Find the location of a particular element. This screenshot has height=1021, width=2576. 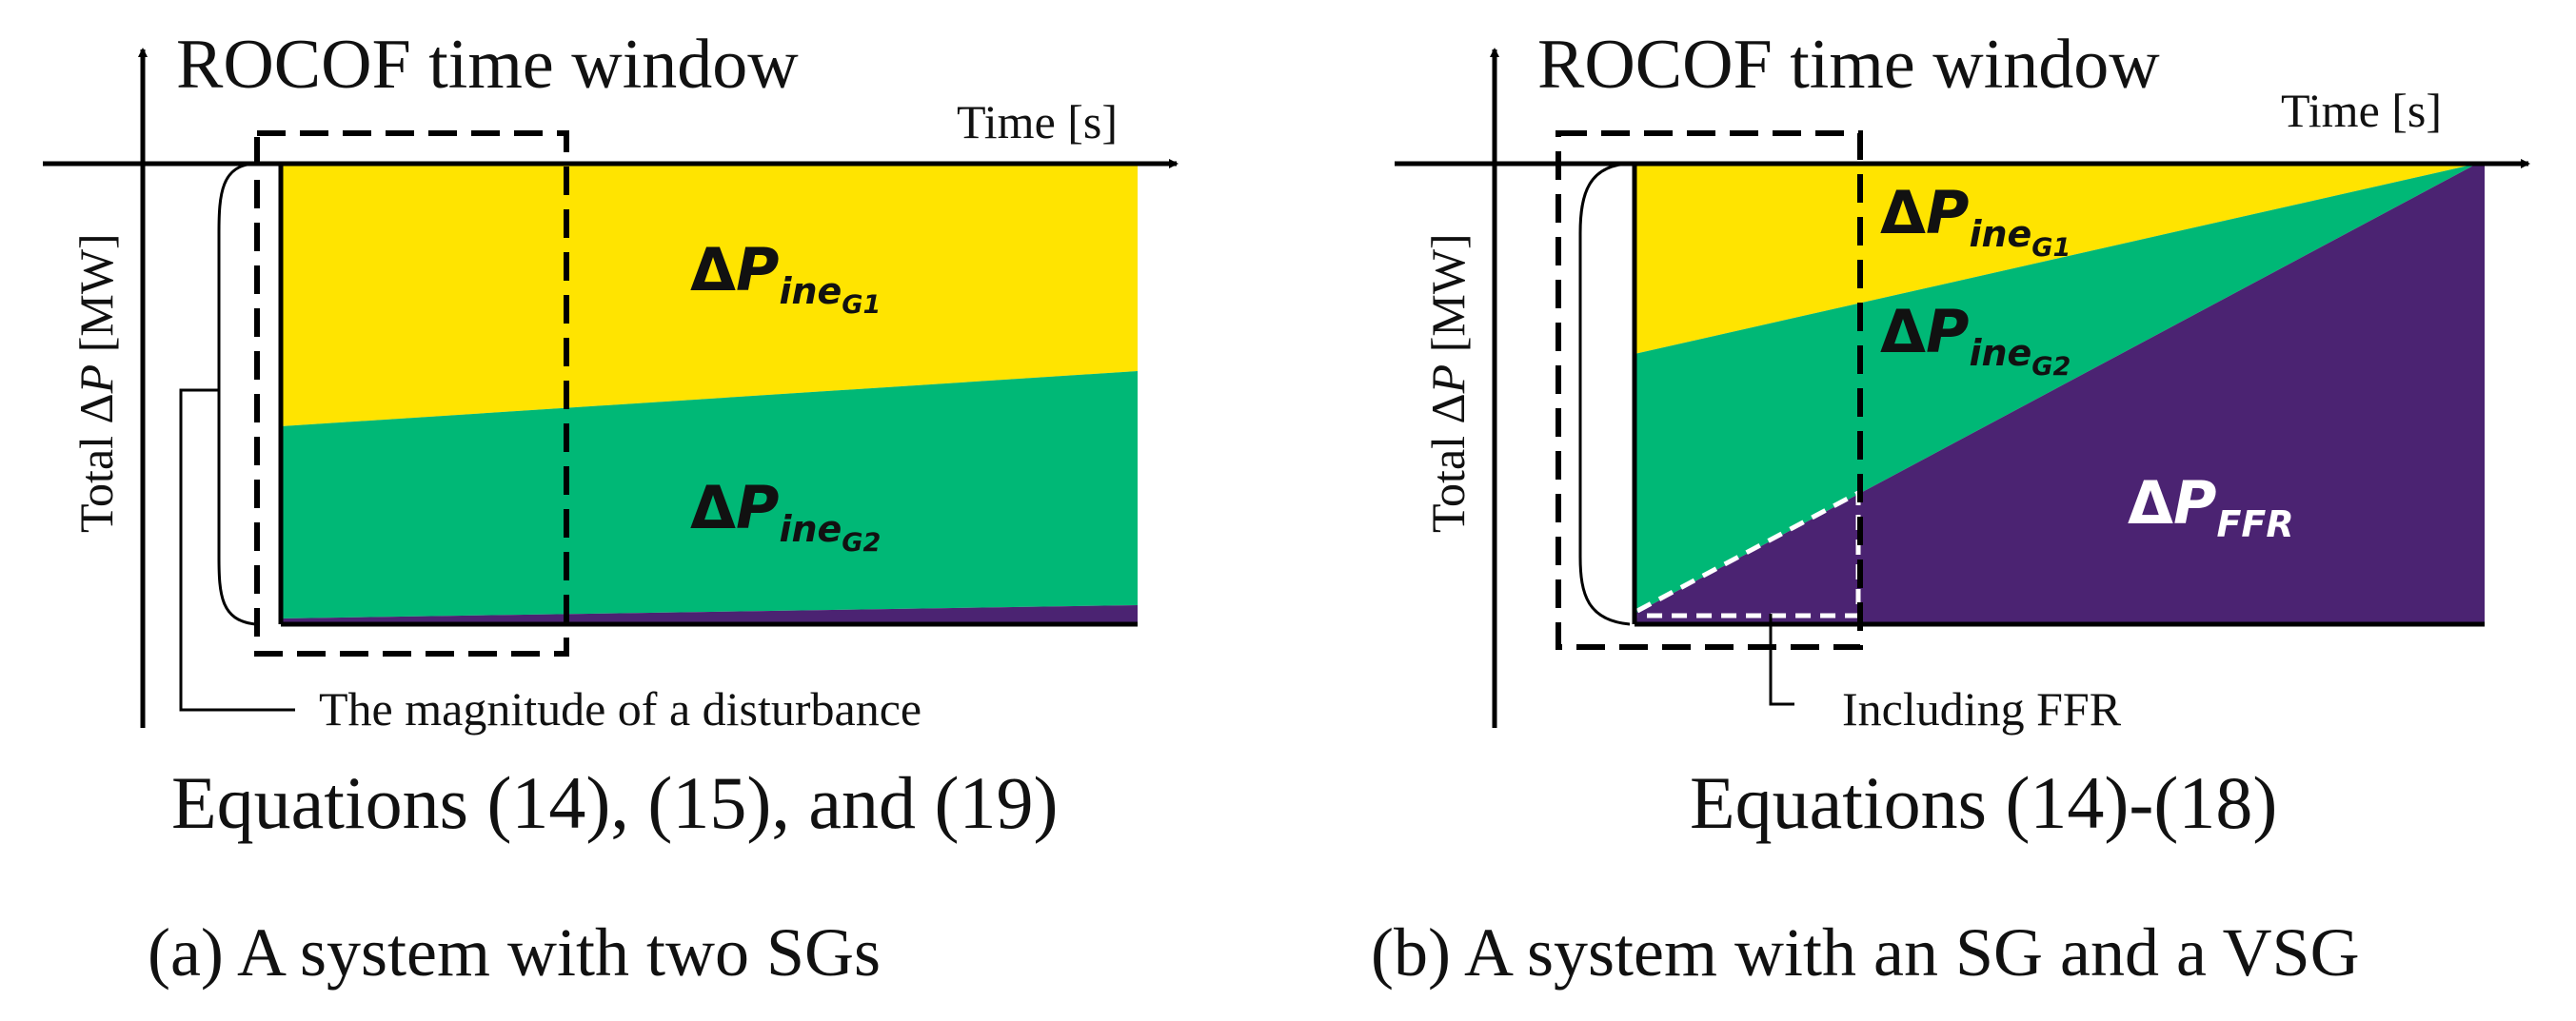

title-a: ROCOF time window is located at coordinates (487, 65).